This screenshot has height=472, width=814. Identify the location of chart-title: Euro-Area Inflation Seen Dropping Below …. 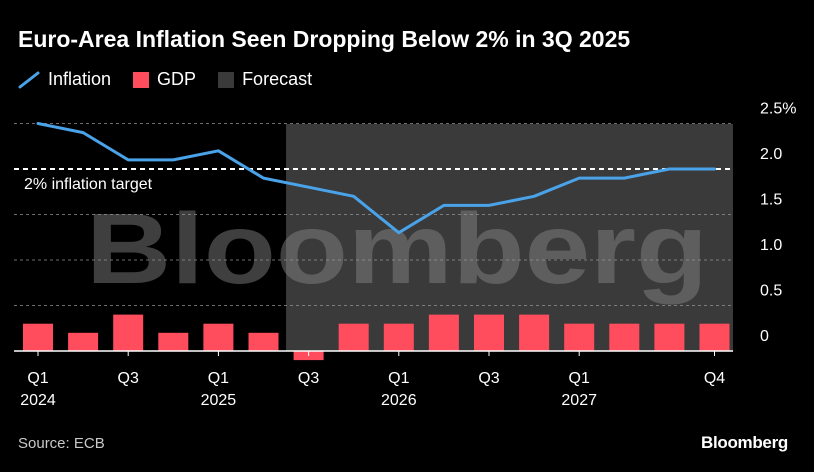
(324, 39).